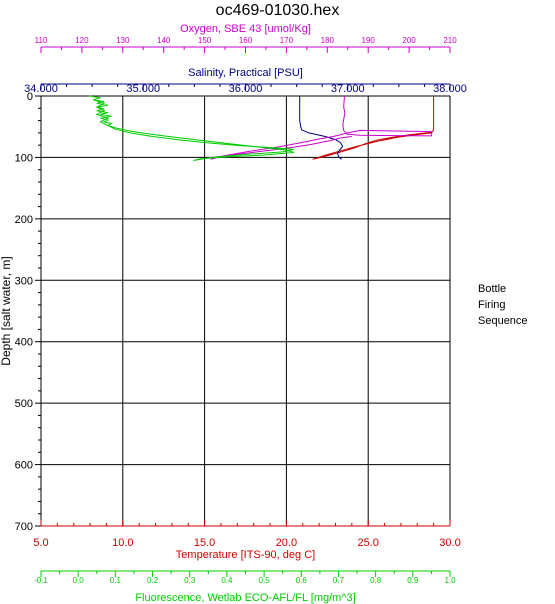 This screenshot has height=604, width=555. I want to click on fluorescence-tick-label: 0.1, so click(116, 580).